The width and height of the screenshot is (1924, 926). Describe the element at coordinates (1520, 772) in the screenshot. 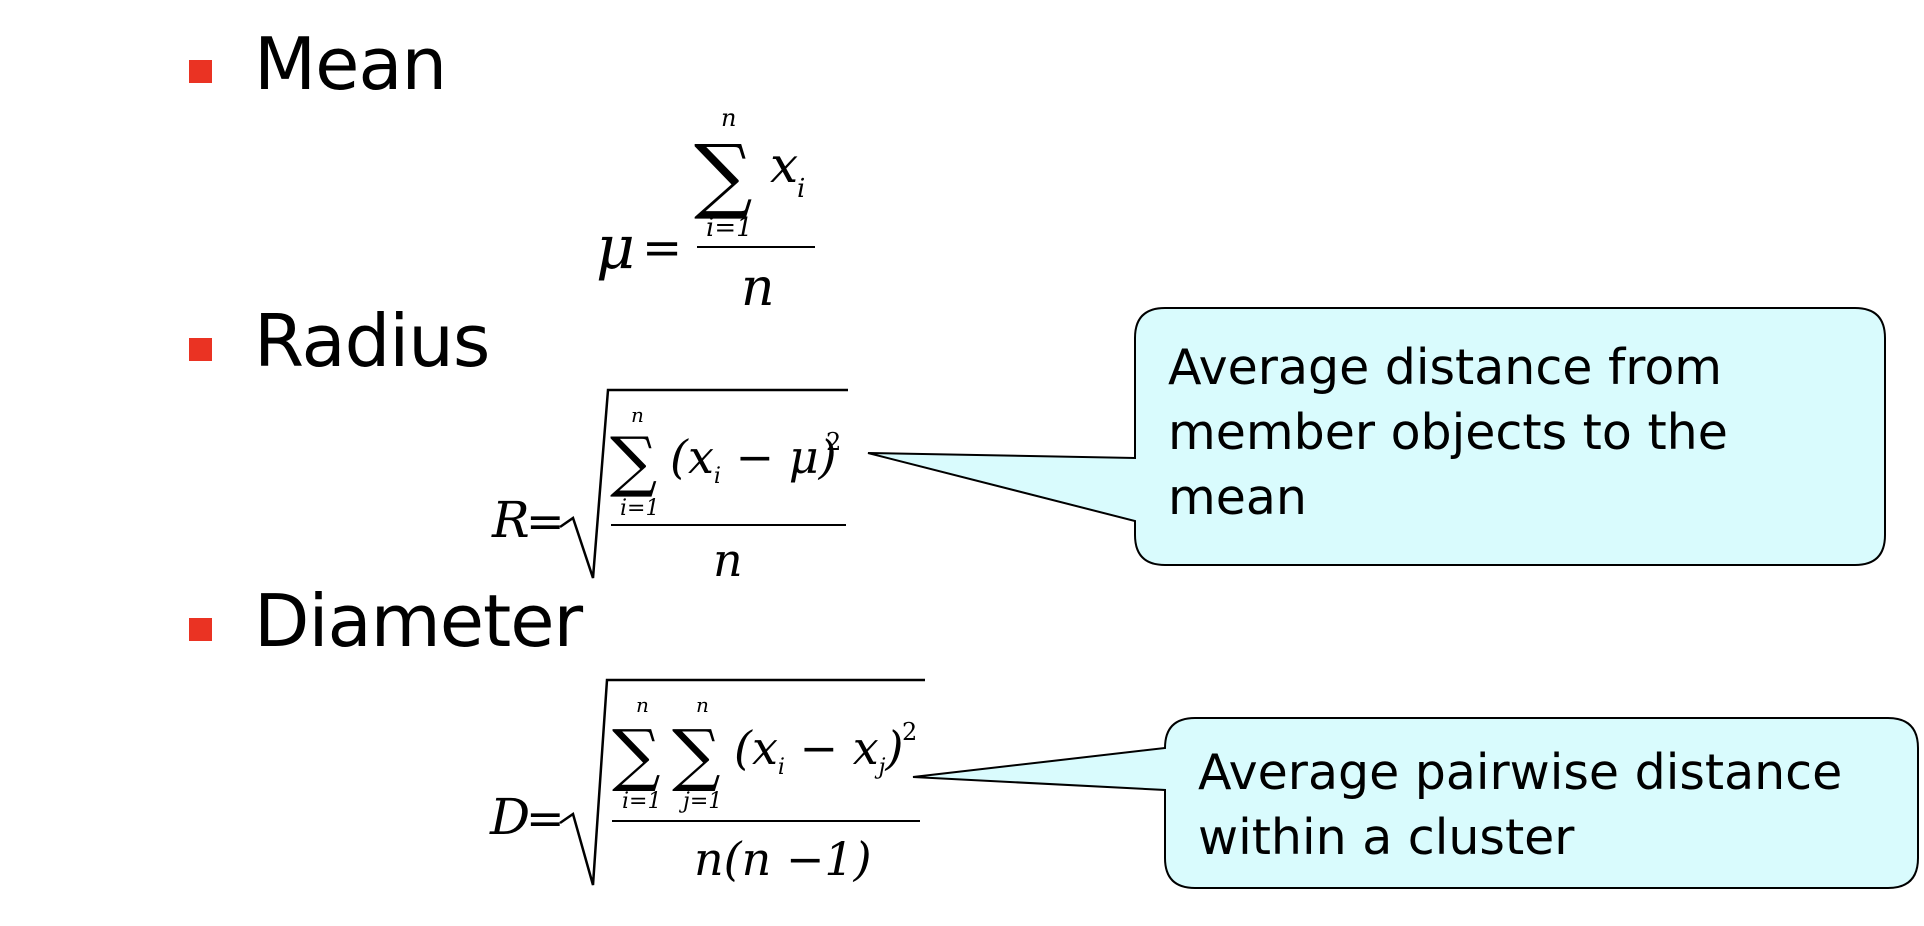

I see `callout-diameter-line: Average pairwise distance` at that location.